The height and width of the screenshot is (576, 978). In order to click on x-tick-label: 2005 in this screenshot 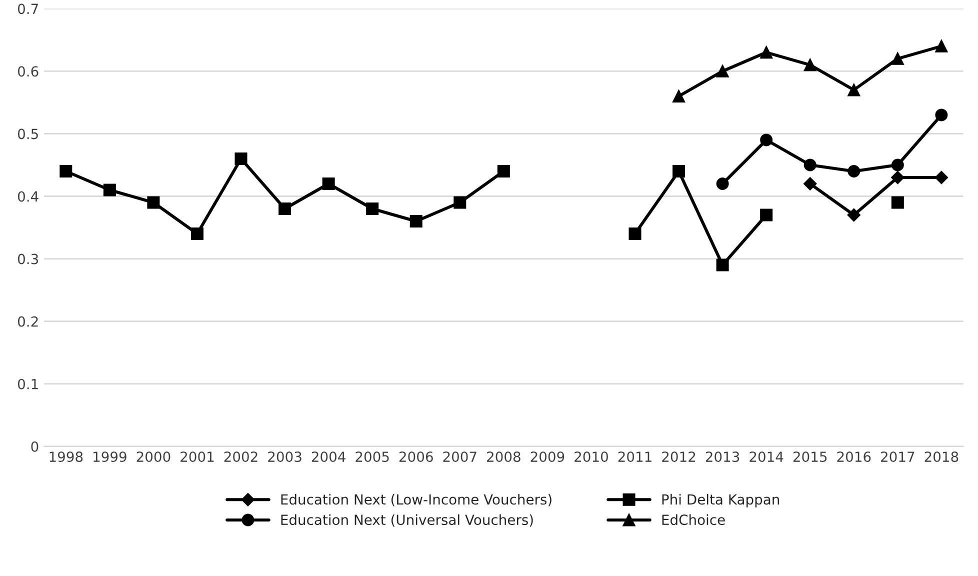, I will do `click(372, 457)`.